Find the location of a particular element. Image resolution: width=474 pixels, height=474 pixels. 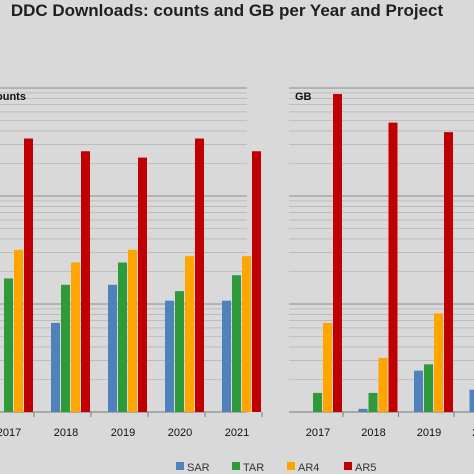

bar-ar5-2021 is located at coordinates (256, 282).